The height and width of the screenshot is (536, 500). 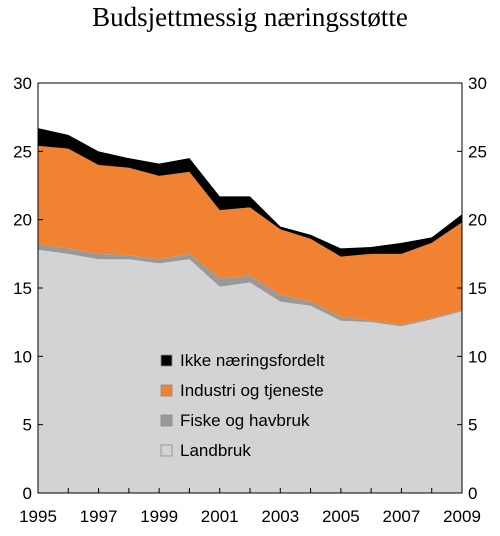 What do you see at coordinates (402, 516) in the screenshot?
I see `x-tick-label-2007: 2007` at bounding box center [402, 516].